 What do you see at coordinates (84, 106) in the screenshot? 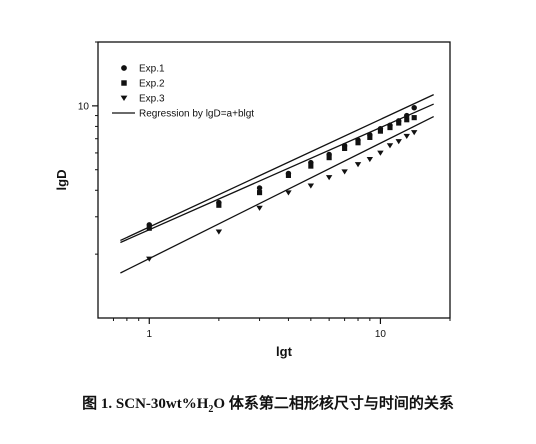
I see `y-tick-label: 10` at bounding box center [84, 106].